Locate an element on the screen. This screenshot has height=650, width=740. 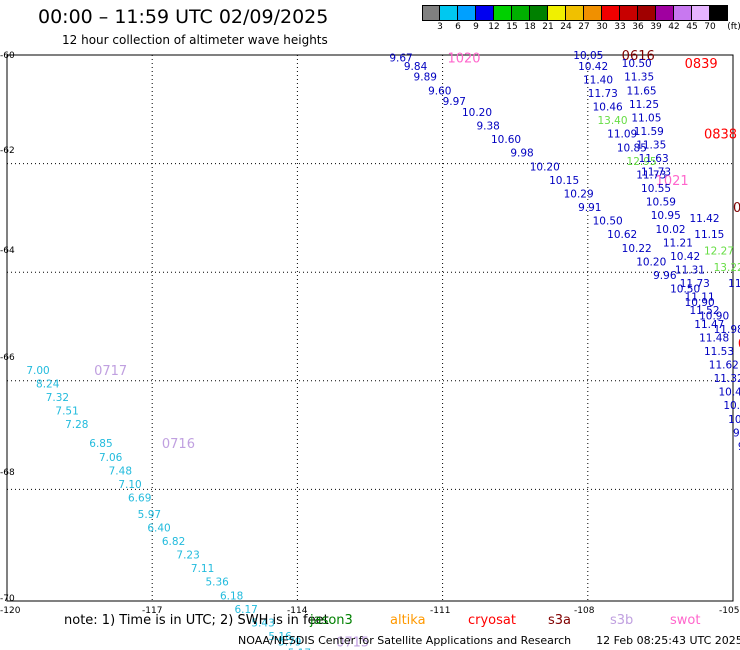
satellite-pass: 0837 is located at coordinates (739, 344).